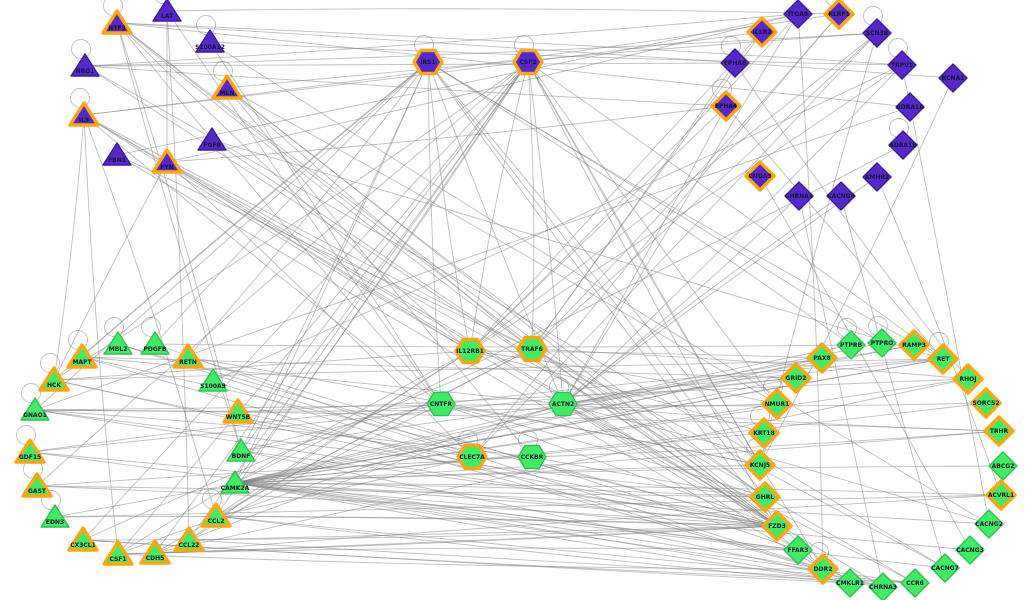 This screenshot has width=1027, height=600. What do you see at coordinates (914, 345) in the screenshot?
I see `node-RAMP3: RAMP3` at bounding box center [914, 345].